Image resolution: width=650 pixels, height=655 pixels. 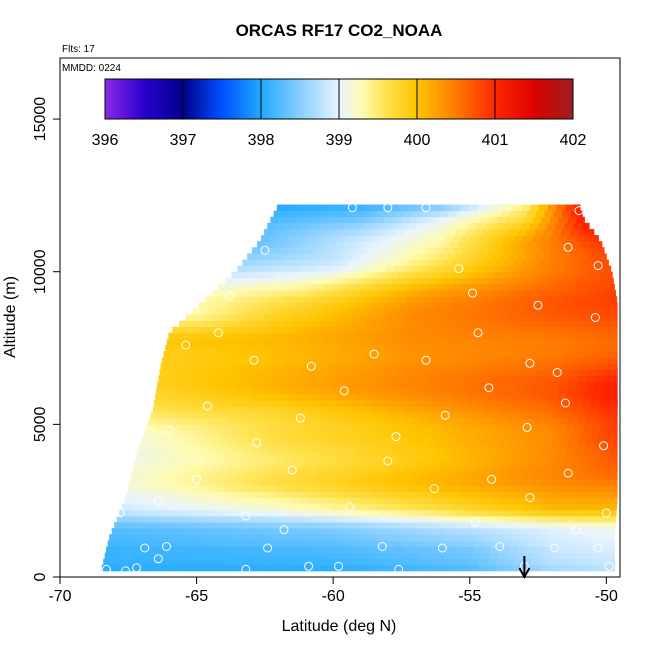 What do you see at coordinates (40, 119) in the screenshot?
I see `y-tick-label: 15000` at bounding box center [40, 119].